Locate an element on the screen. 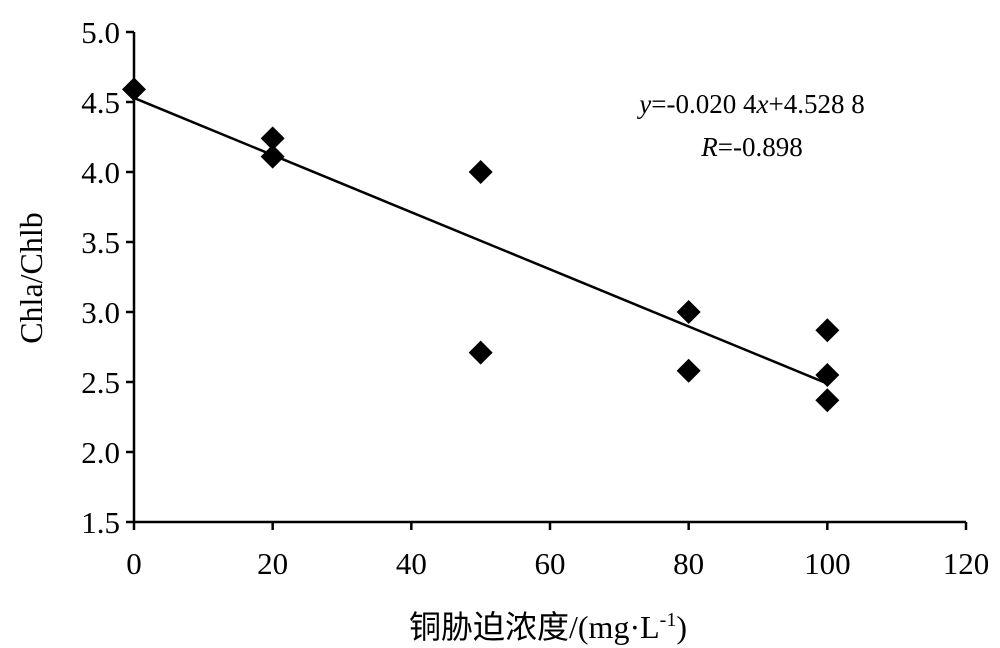  x-tick-label: 60 is located at coordinates (550, 563).